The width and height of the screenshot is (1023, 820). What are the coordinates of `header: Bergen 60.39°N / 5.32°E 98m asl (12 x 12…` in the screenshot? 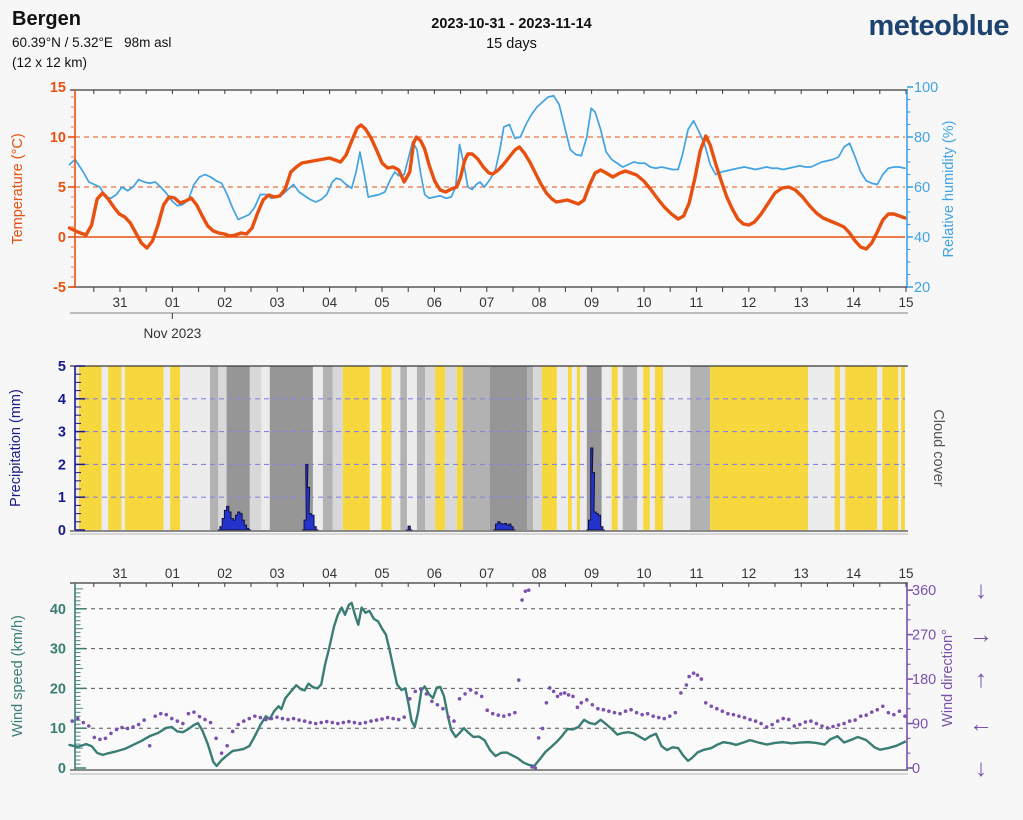 It's located at (511, 40).